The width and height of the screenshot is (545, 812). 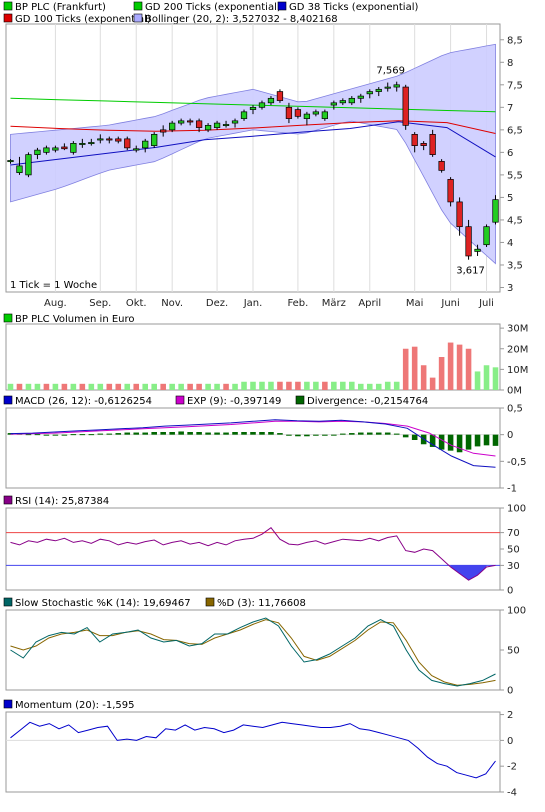 I want to click on x-month-label: Mai, so click(x=415, y=303).